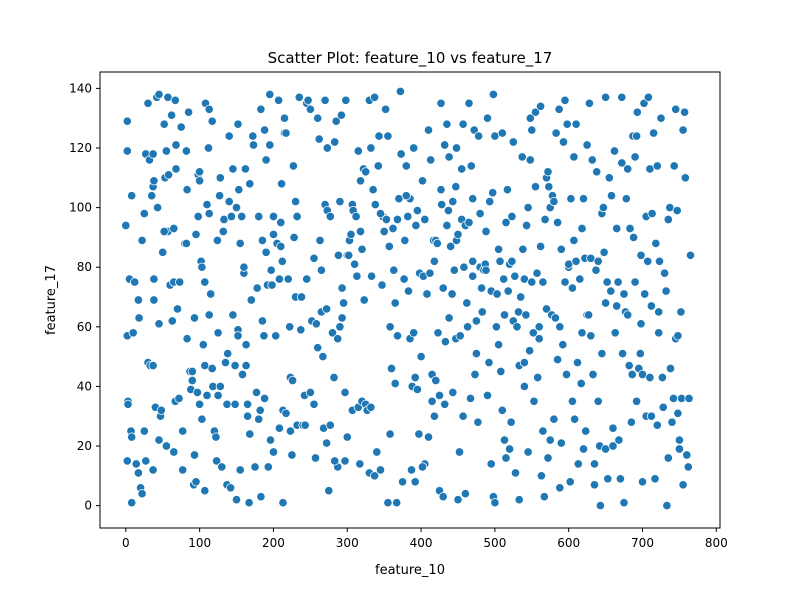 The image size is (800, 600). What do you see at coordinates (51, 300) in the screenshot?
I see `y-axis-label: feature_17` at bounding box center [51, 300].